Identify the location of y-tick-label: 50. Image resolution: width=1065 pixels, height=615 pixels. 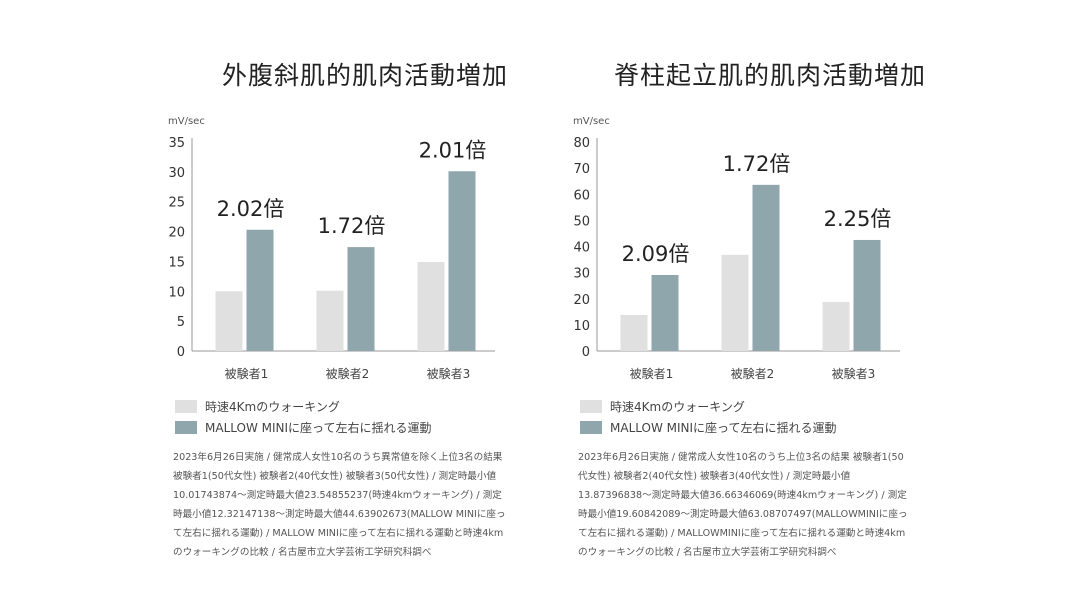
(581, 221).